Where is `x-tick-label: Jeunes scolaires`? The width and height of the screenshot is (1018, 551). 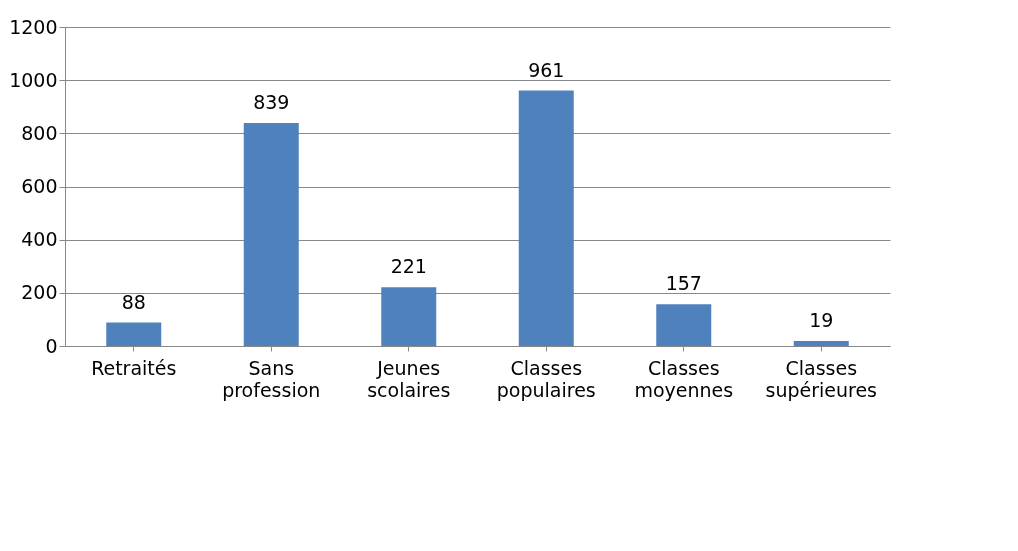
x-tick-label: Jeunes scolaires is located at coordinates (409, 378).